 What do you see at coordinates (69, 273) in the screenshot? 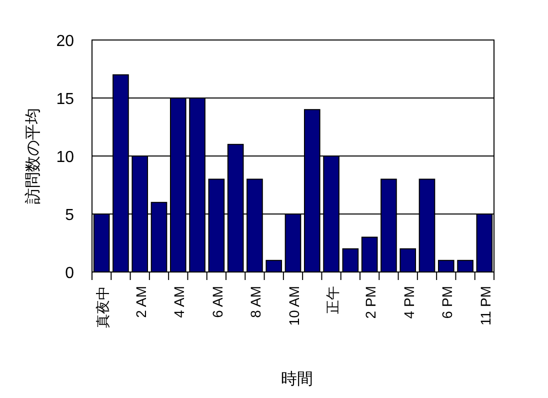
I see `y-tick-label: 0` at bounding box center [69, 273].